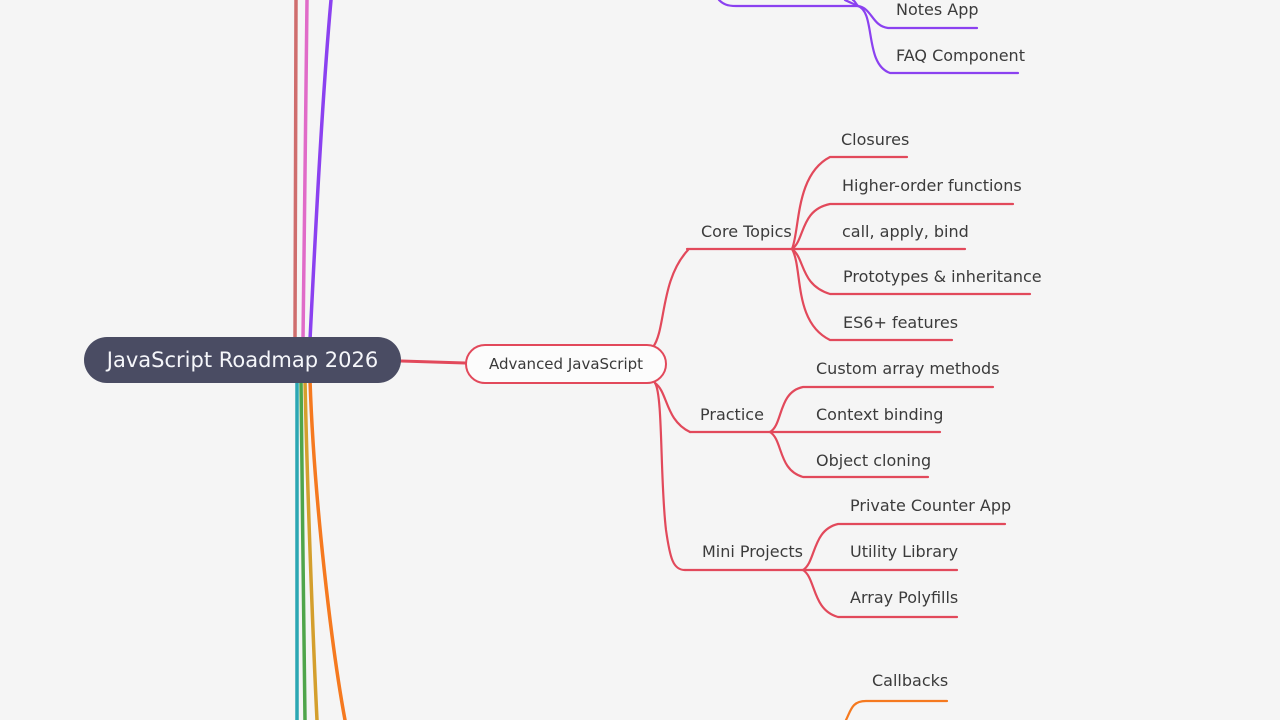 The image size is (1280, 720). I want to click on leaf-label-object-cloning: Object cloning, so click(874, 460).